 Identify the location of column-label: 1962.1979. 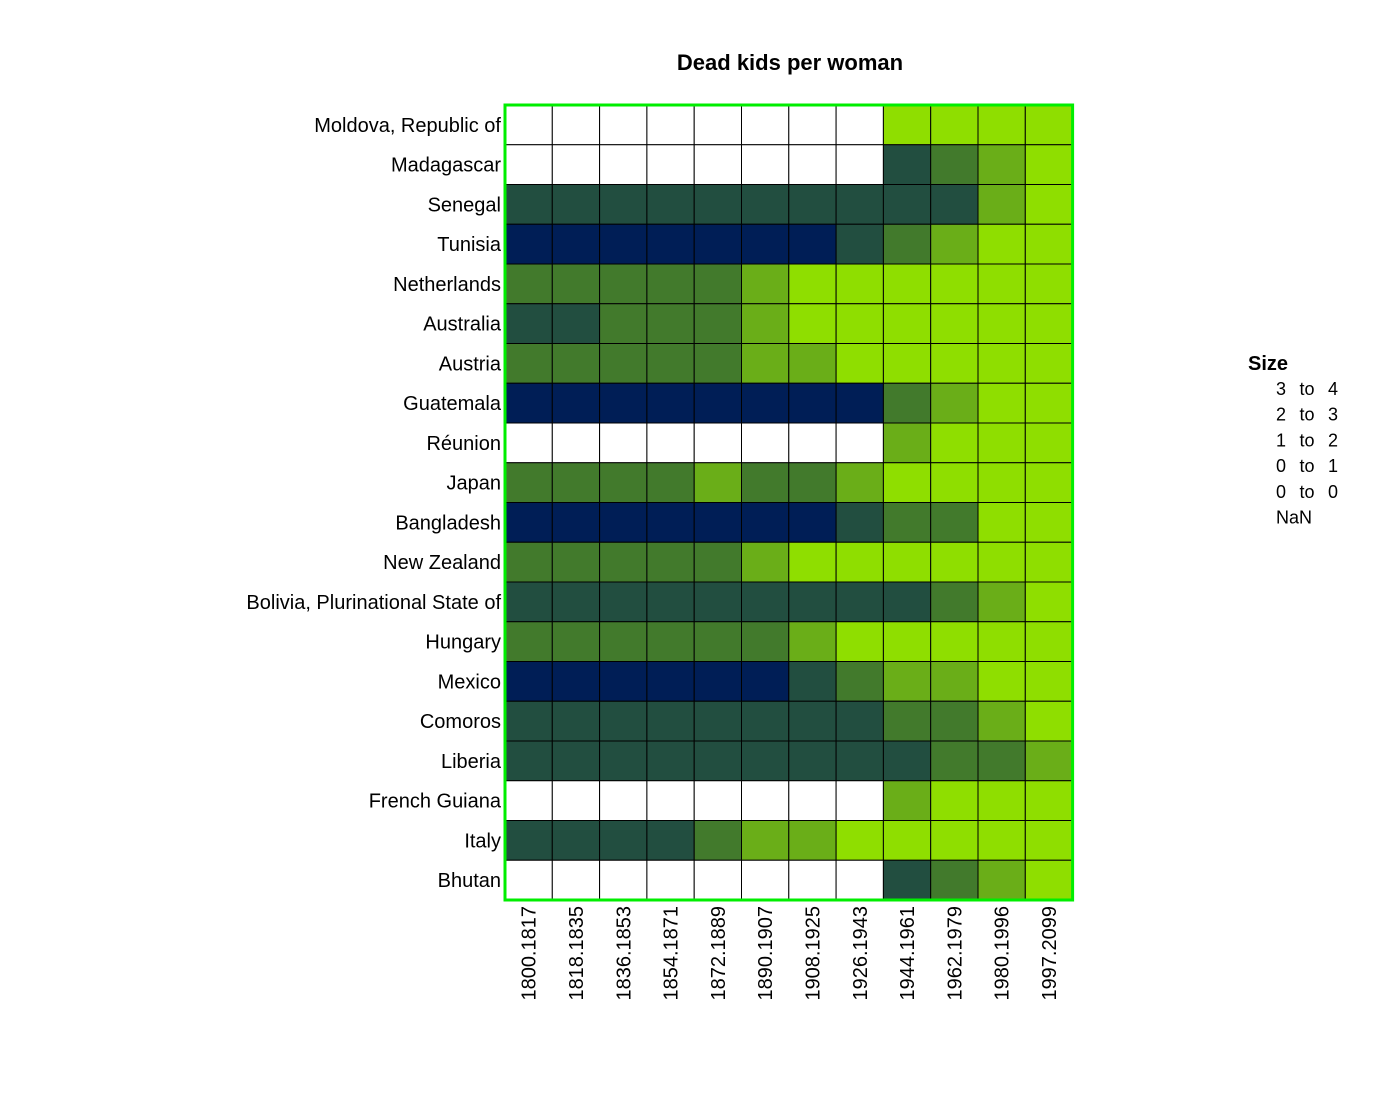
(955, 953).